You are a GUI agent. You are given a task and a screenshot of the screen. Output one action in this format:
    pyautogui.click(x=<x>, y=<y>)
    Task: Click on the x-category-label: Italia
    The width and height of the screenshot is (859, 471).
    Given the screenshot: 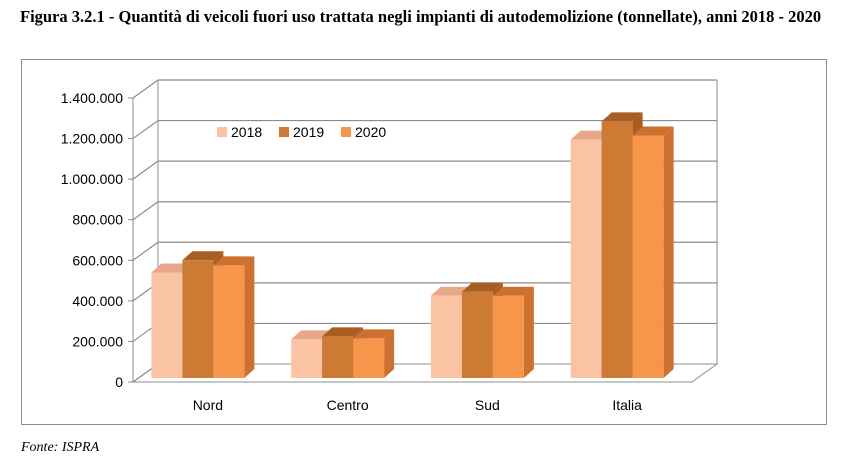 What is the action you would take?
    pyautogui.click(x=627, y=405)
    